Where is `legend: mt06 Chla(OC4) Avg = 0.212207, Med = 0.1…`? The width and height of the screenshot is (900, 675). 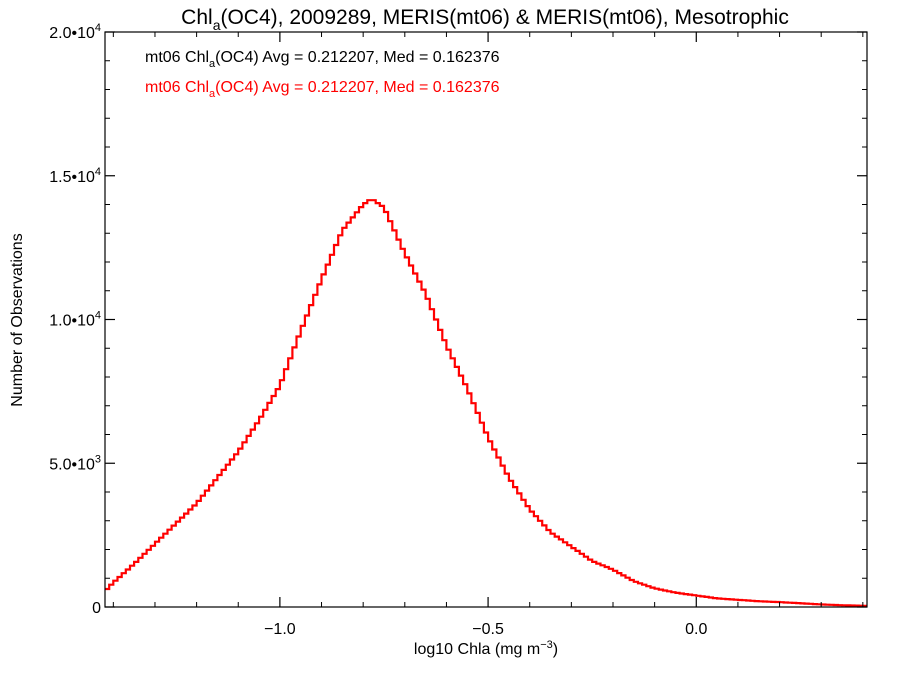 legend: mt06 Chla(OC4) Avg = 0.212207, Med = 0.1… is located at coordinates (322, 74).